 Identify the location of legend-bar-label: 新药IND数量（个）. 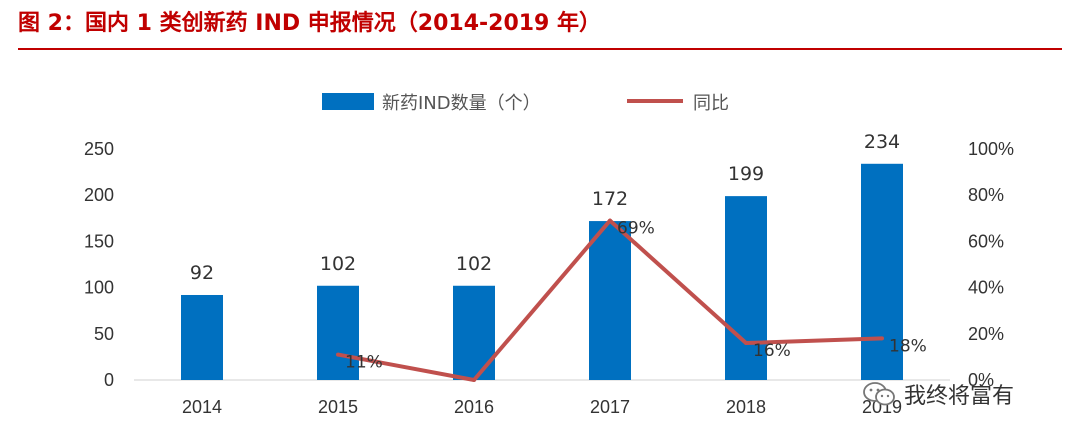
(461, 103).